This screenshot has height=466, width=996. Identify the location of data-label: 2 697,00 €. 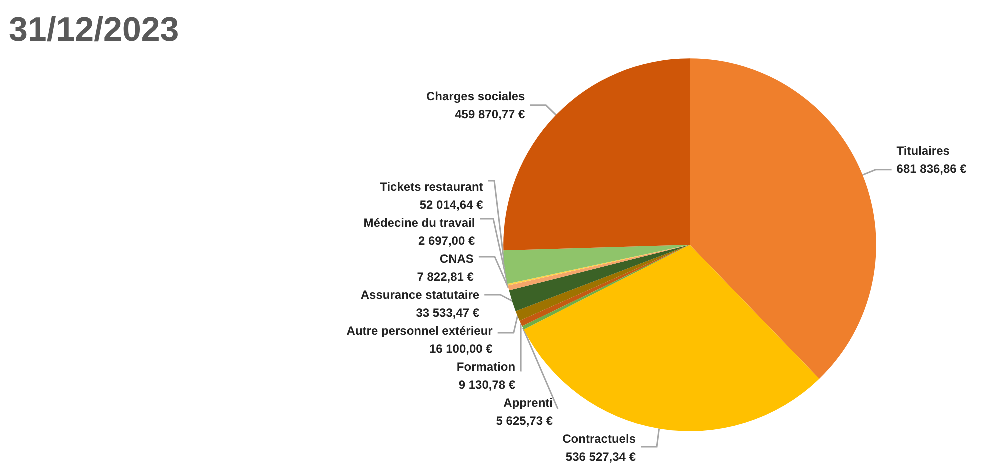
(447, 241).